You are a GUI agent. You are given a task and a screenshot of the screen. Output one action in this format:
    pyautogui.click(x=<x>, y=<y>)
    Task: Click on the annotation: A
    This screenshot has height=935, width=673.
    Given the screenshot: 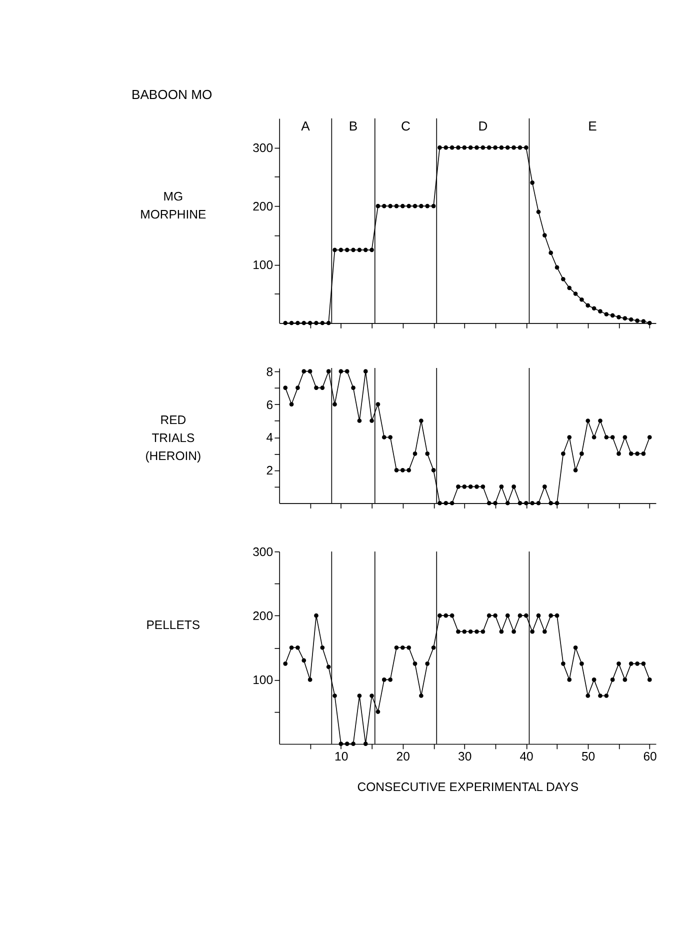 What is the action you would take?
    pyautogui.click(x=305, y=126)
    